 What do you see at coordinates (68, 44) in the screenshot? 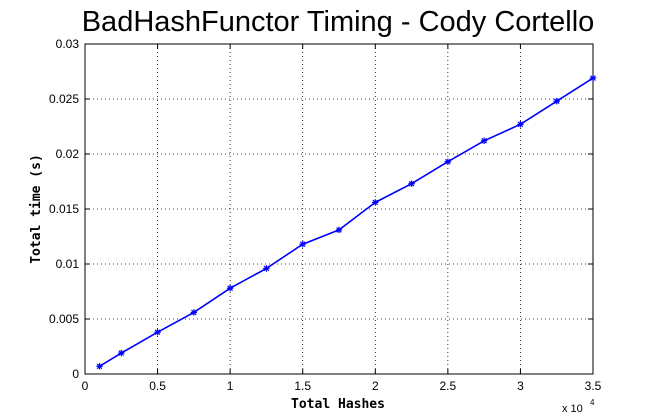
I see `y-tick-label: 0.03` at bounding box center [68, 44].